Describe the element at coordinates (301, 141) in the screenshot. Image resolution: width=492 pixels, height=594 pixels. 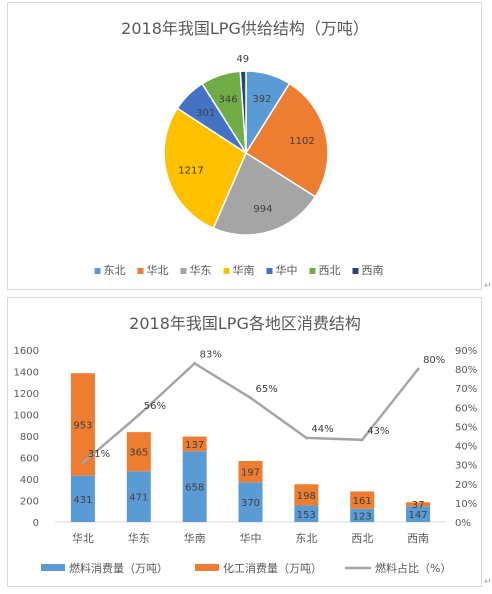
I see `pie-data-label: 1102` at that location.